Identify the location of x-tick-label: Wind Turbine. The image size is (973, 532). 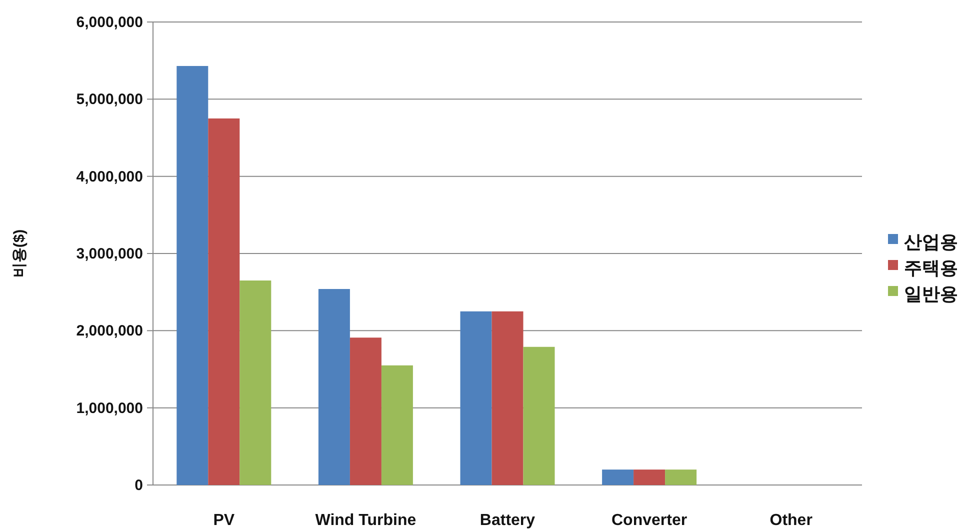
(365, 520).